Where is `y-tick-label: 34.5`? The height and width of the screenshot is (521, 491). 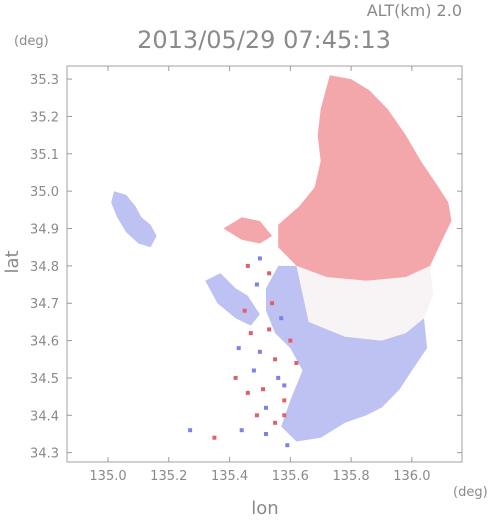 y-tick-label: 34.5 is located at coordinates (44, 379).